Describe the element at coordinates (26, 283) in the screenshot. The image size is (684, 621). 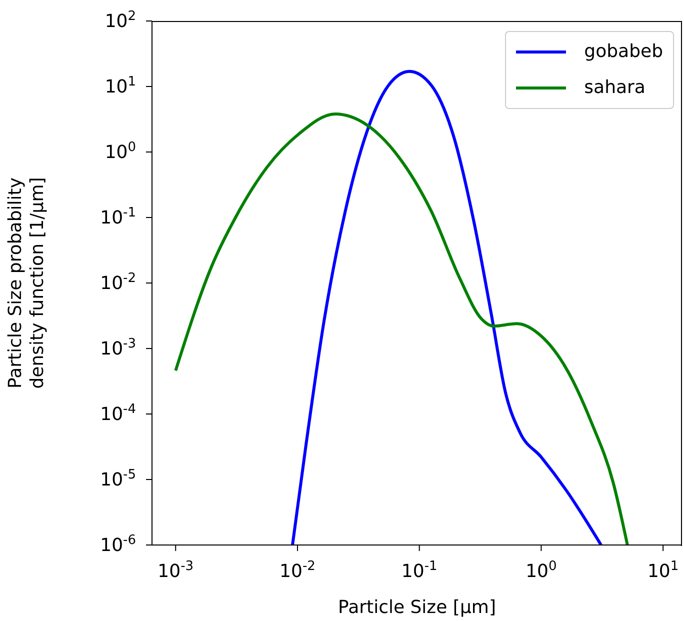
I see `y-axis-title: Particle Size probability density function [1/μm]` at that location.